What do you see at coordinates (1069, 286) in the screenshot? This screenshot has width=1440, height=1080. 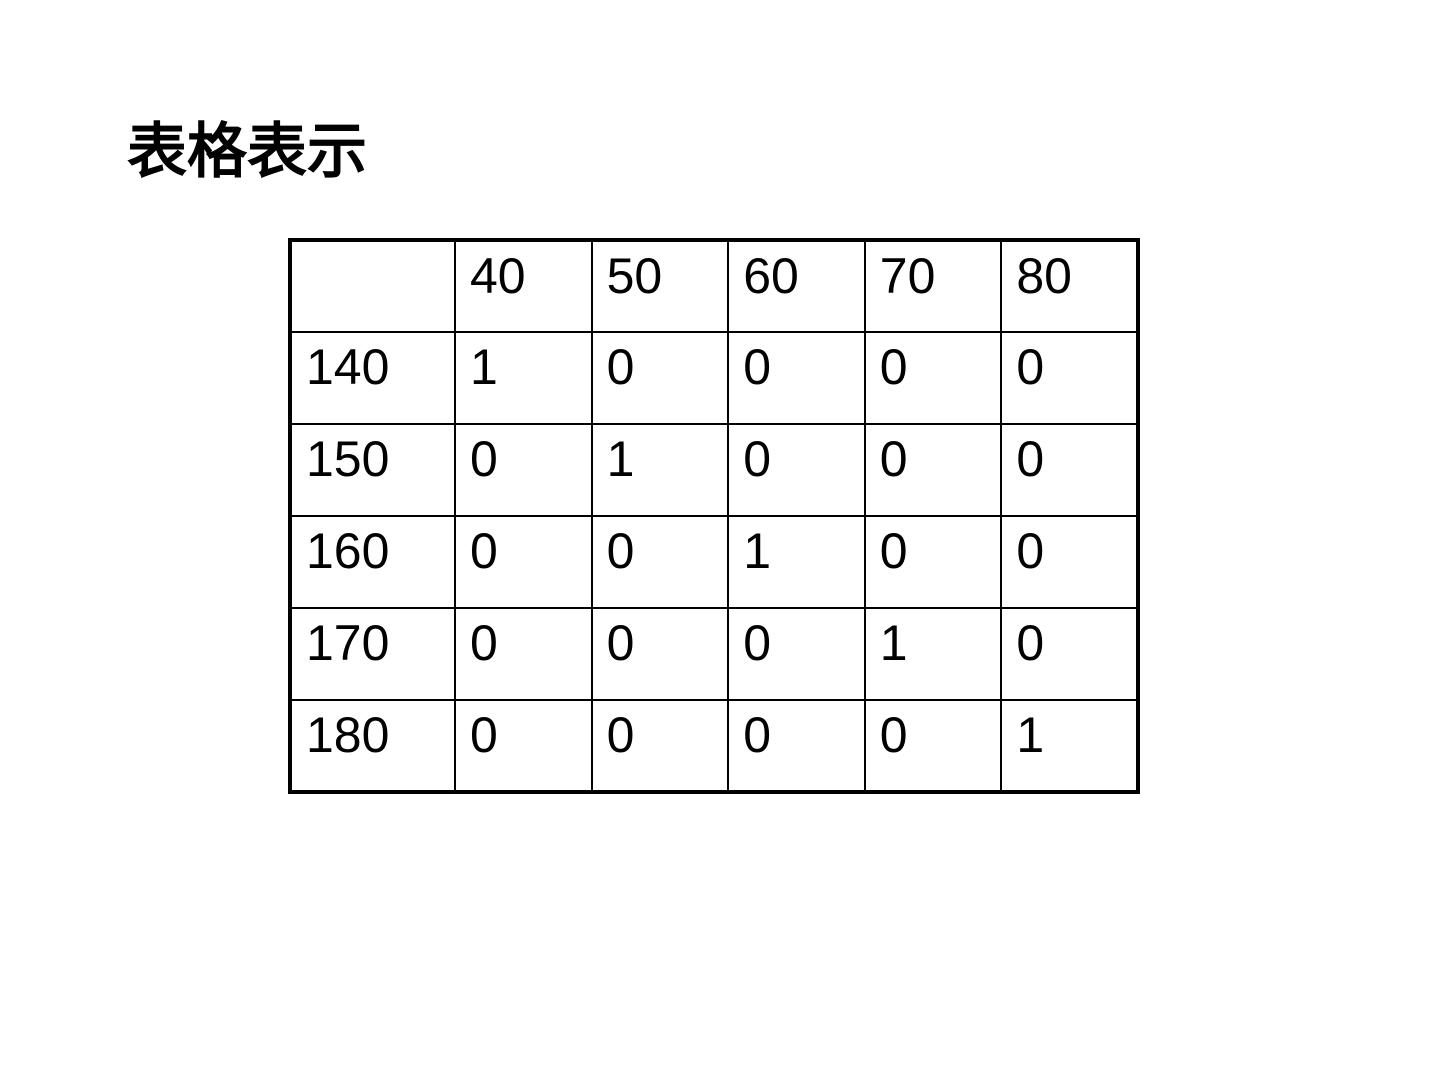 I see `col-header-cell: 80` at bounding box center [1069, 286].